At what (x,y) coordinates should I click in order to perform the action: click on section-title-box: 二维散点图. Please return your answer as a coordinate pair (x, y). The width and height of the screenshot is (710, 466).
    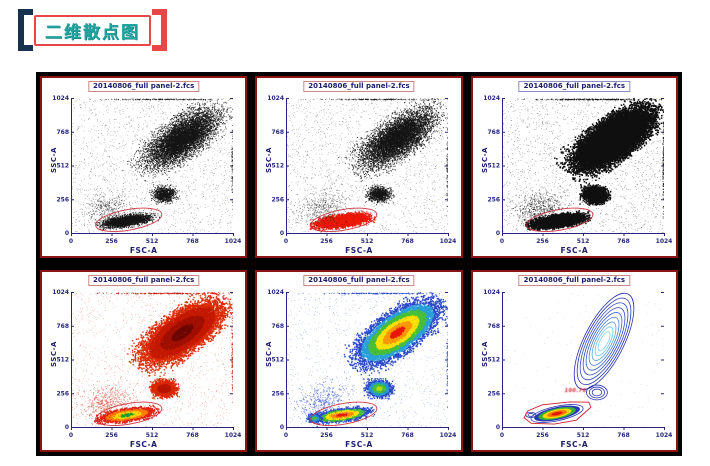
    Looking at the image, I should click on (92, 30).